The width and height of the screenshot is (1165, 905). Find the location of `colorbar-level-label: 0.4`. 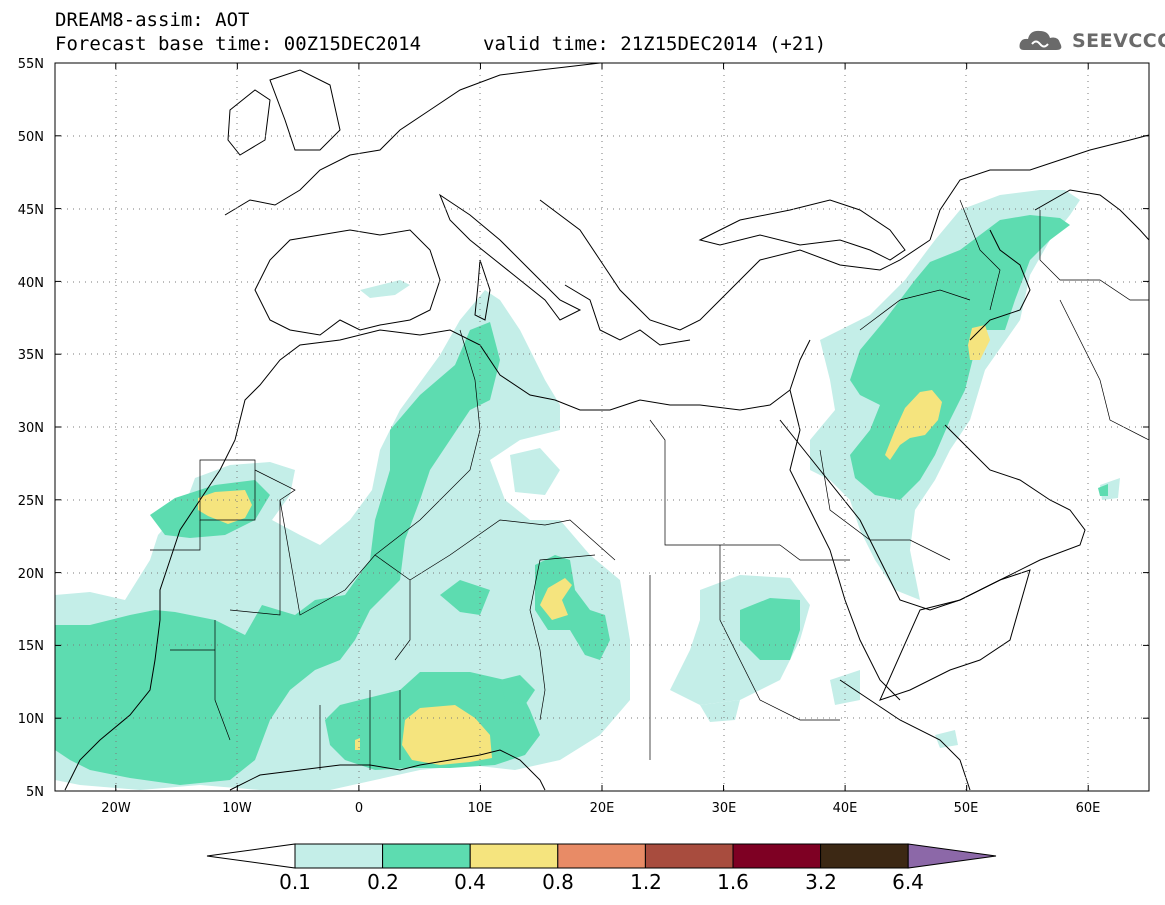

colorbar-level-label: 0.4 is located at coordinates (470, 882).